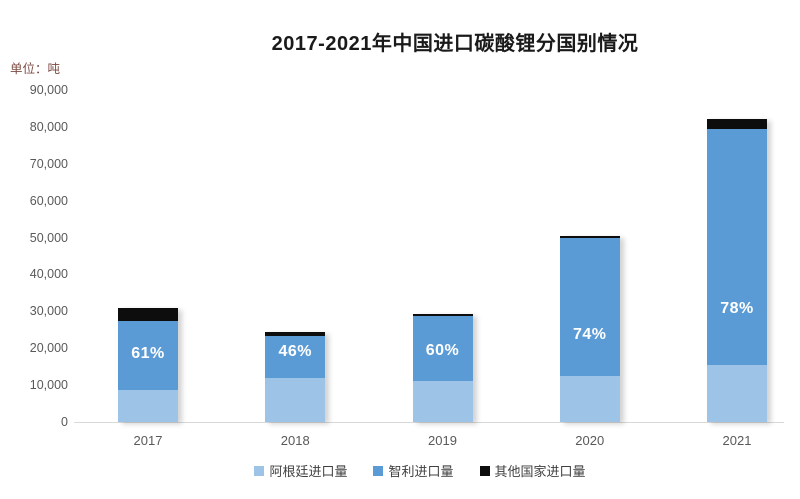 The width and height of the screenshot is (800, 499). I want to click on bar-2017, so click(148, 364).